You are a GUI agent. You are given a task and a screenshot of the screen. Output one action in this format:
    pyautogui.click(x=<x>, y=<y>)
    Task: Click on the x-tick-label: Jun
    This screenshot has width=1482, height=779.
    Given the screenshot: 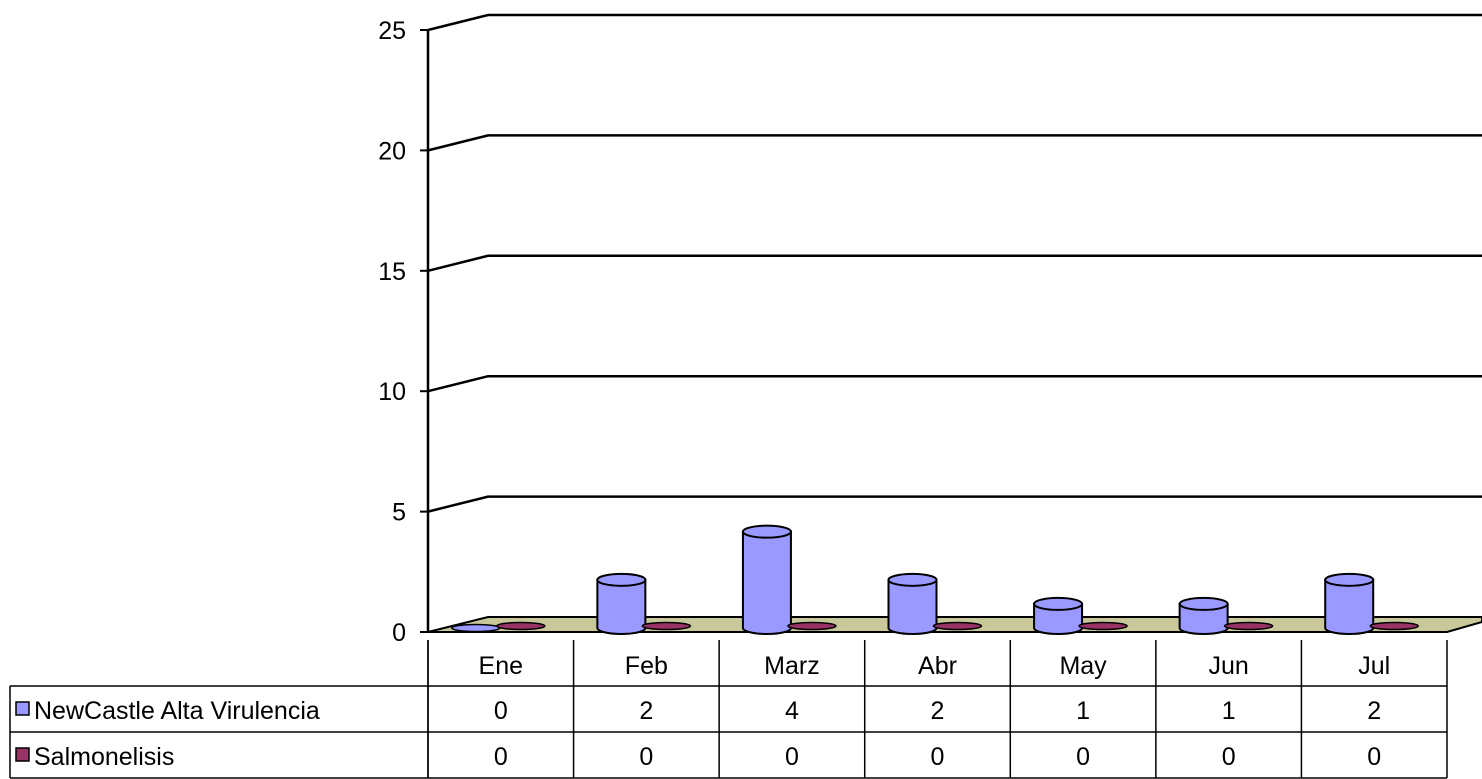 What is the action you would take?
    pyautogui.click(x=1228, y=666)
    